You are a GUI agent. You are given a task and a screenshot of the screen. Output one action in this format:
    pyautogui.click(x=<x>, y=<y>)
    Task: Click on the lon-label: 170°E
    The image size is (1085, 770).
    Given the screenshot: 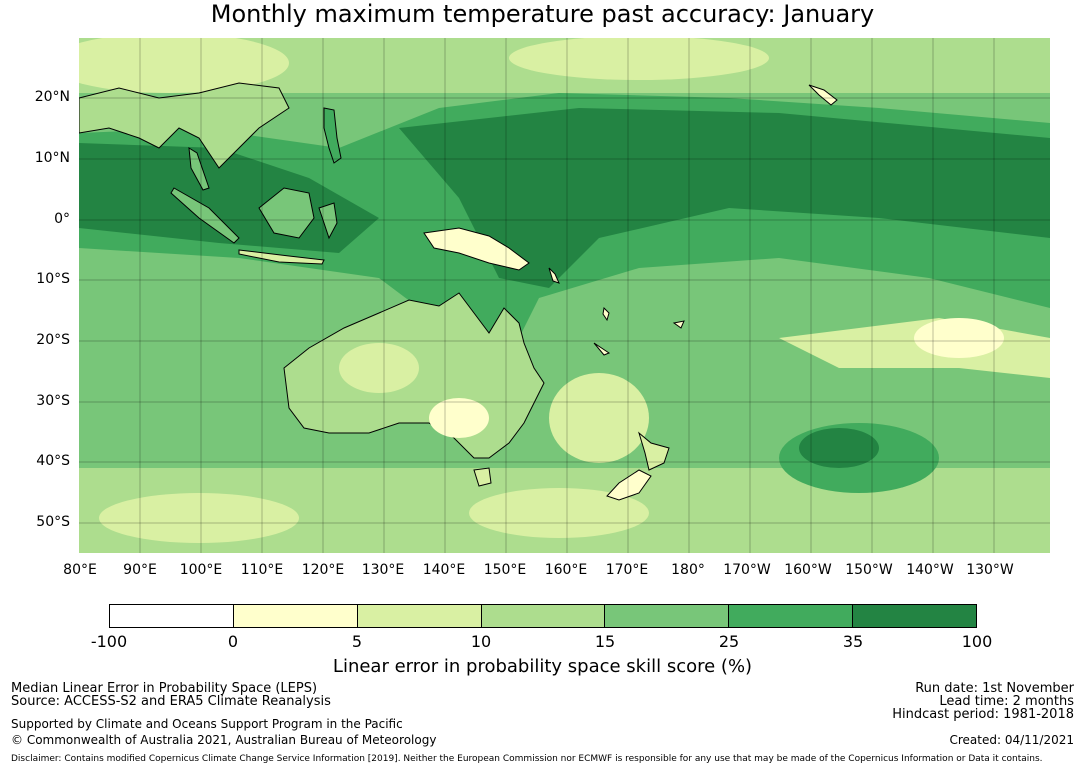 What is the action you would take?
    pyautogui.click(x=627, y=570)
    